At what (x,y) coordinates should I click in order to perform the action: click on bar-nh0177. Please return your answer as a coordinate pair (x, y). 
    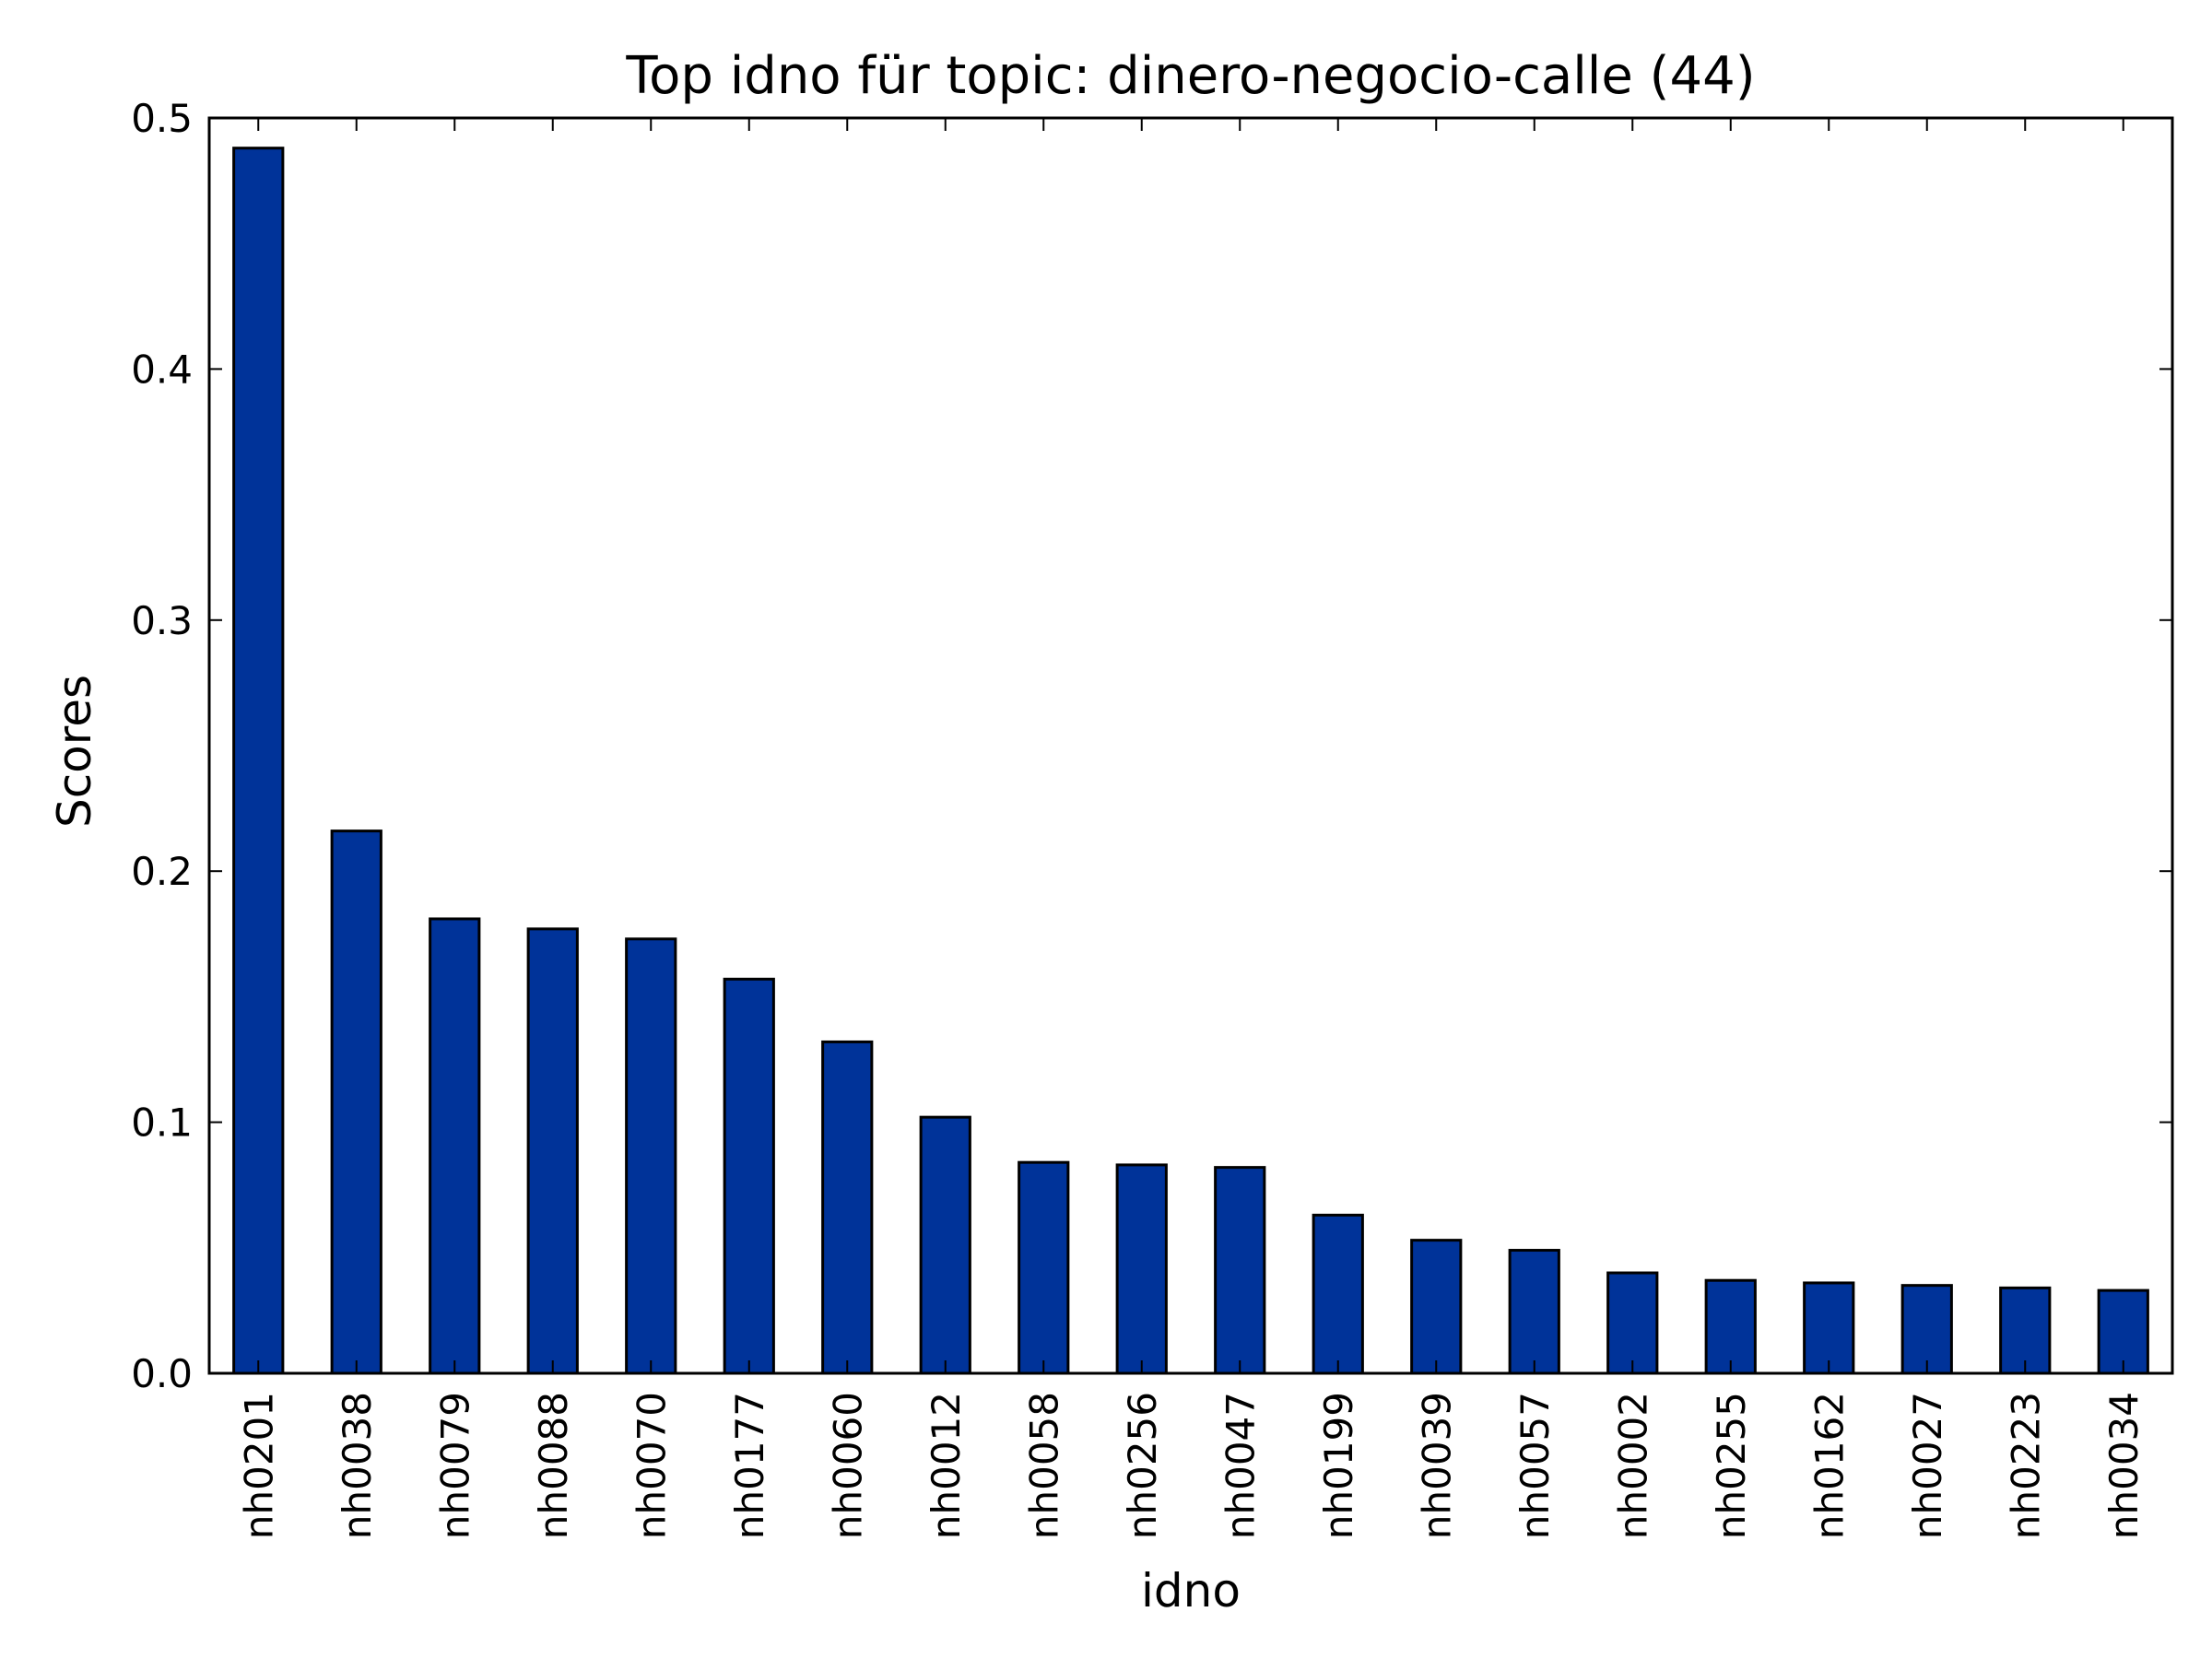
    Looking at the image, I should click on (749, 1176).